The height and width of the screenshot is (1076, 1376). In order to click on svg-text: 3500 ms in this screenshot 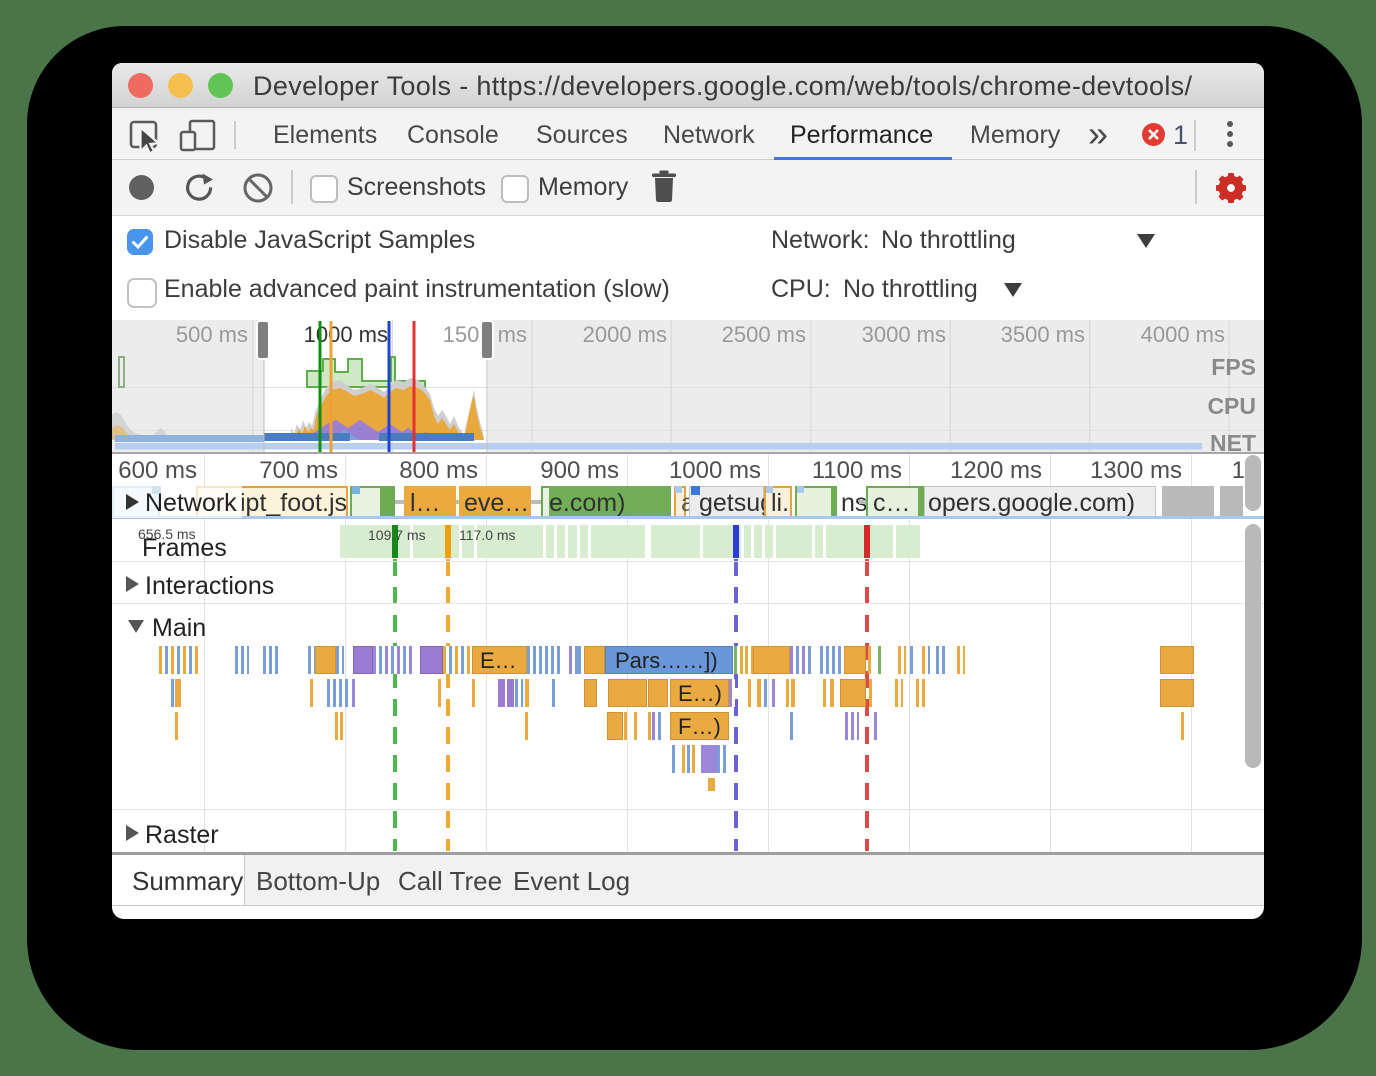, I will do `click(1043, 334)`.